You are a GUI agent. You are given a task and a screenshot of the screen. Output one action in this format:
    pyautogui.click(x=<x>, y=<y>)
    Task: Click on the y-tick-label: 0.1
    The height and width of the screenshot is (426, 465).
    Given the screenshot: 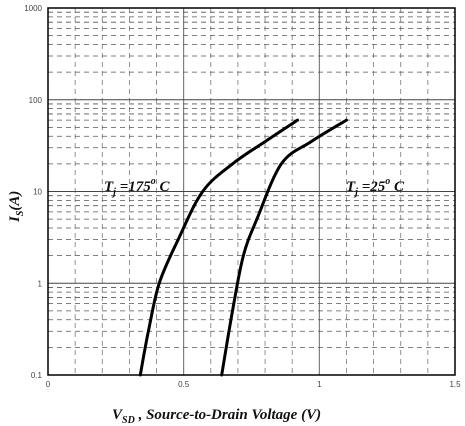 What is the action you would take?
    pyautogui.click(x=37, y=375)
    